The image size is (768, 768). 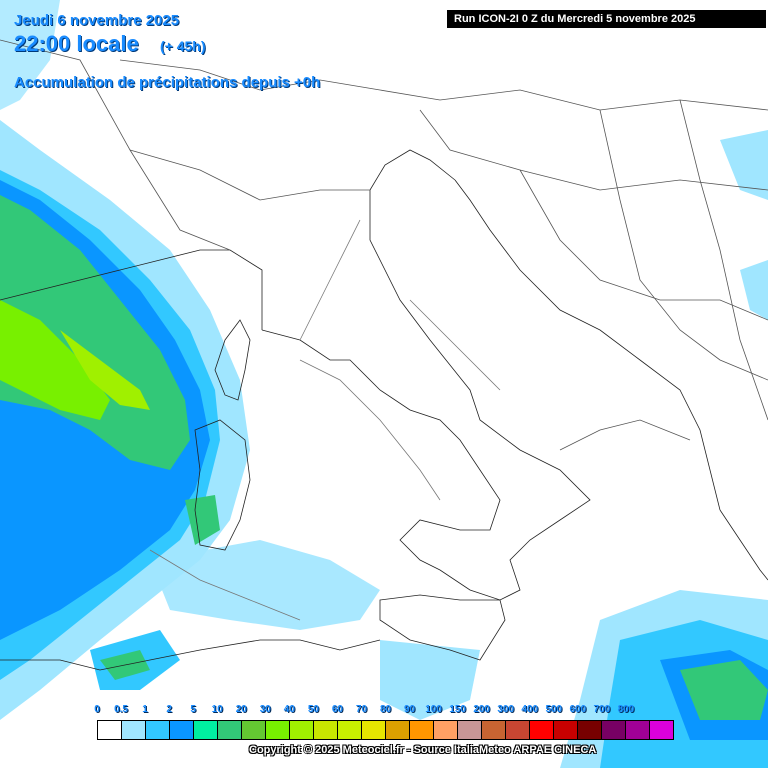 I want to click on legend-label: 300, so click(x=506, y=709).